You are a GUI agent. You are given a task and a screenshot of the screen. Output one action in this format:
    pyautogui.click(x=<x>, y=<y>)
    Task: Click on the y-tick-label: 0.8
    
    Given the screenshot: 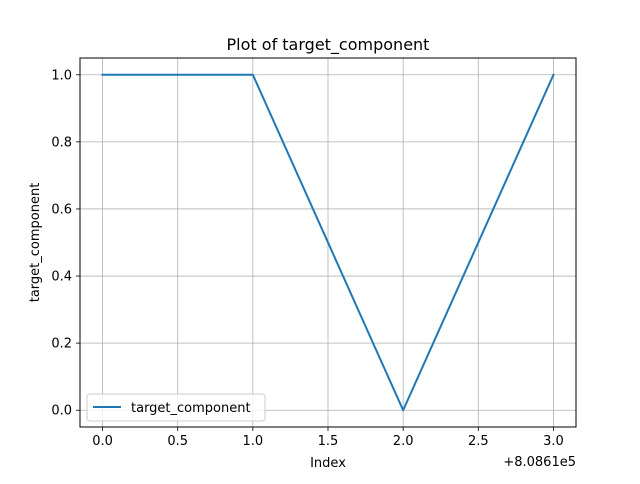 What is the action you would take?
    pyautogui.click(x=61, y=142)
    